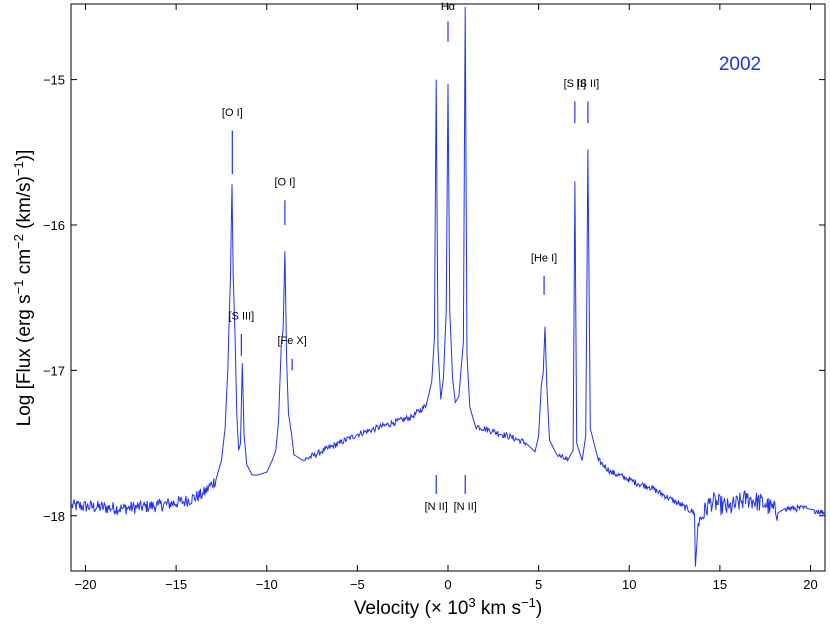  I want to click on y-tick-label: −18, so click(54, 516).